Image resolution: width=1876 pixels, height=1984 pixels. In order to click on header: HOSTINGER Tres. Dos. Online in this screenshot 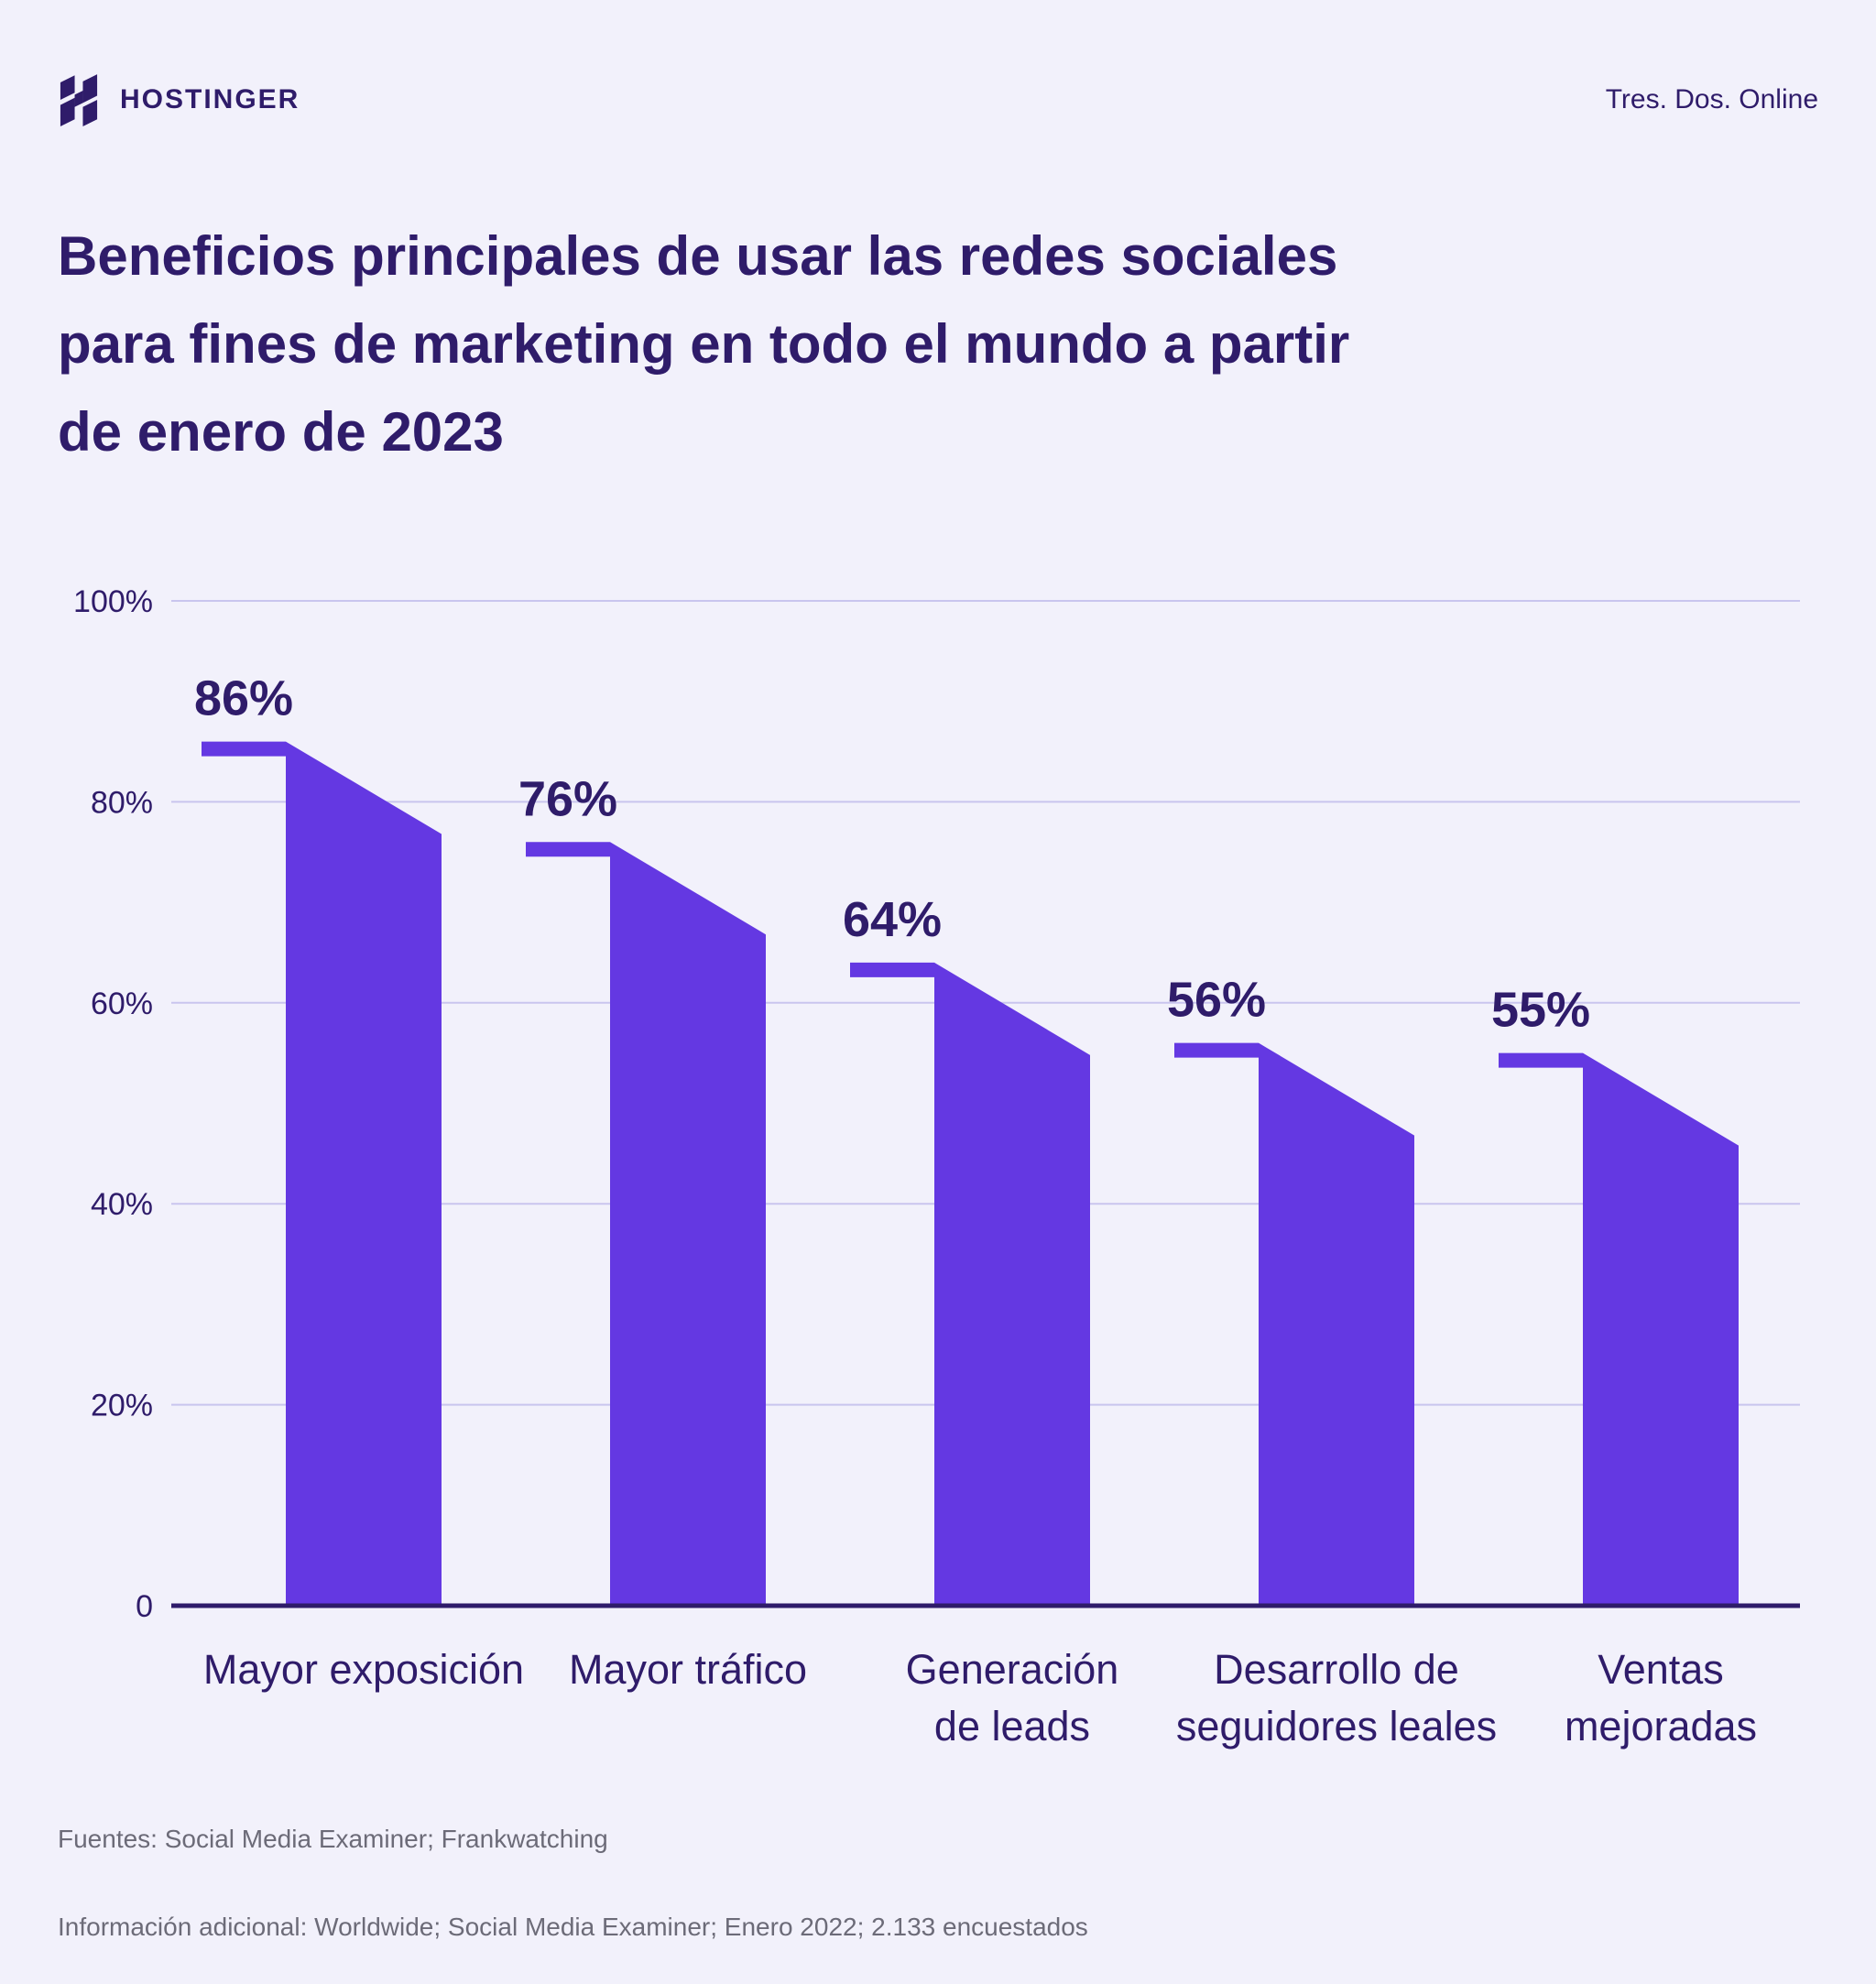, I will do `click(938, 100)`.